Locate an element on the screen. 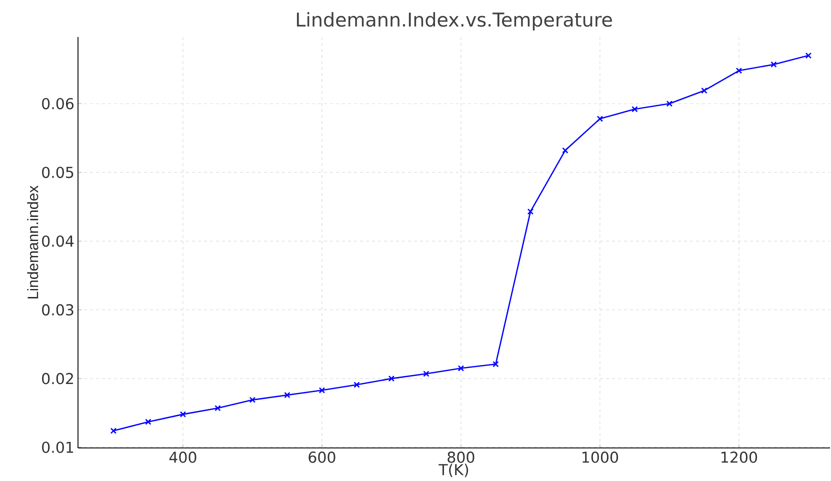 The width and height of the screenshot is (831, 481). x-tick-label: 600 is located at coordinates (322, 457).